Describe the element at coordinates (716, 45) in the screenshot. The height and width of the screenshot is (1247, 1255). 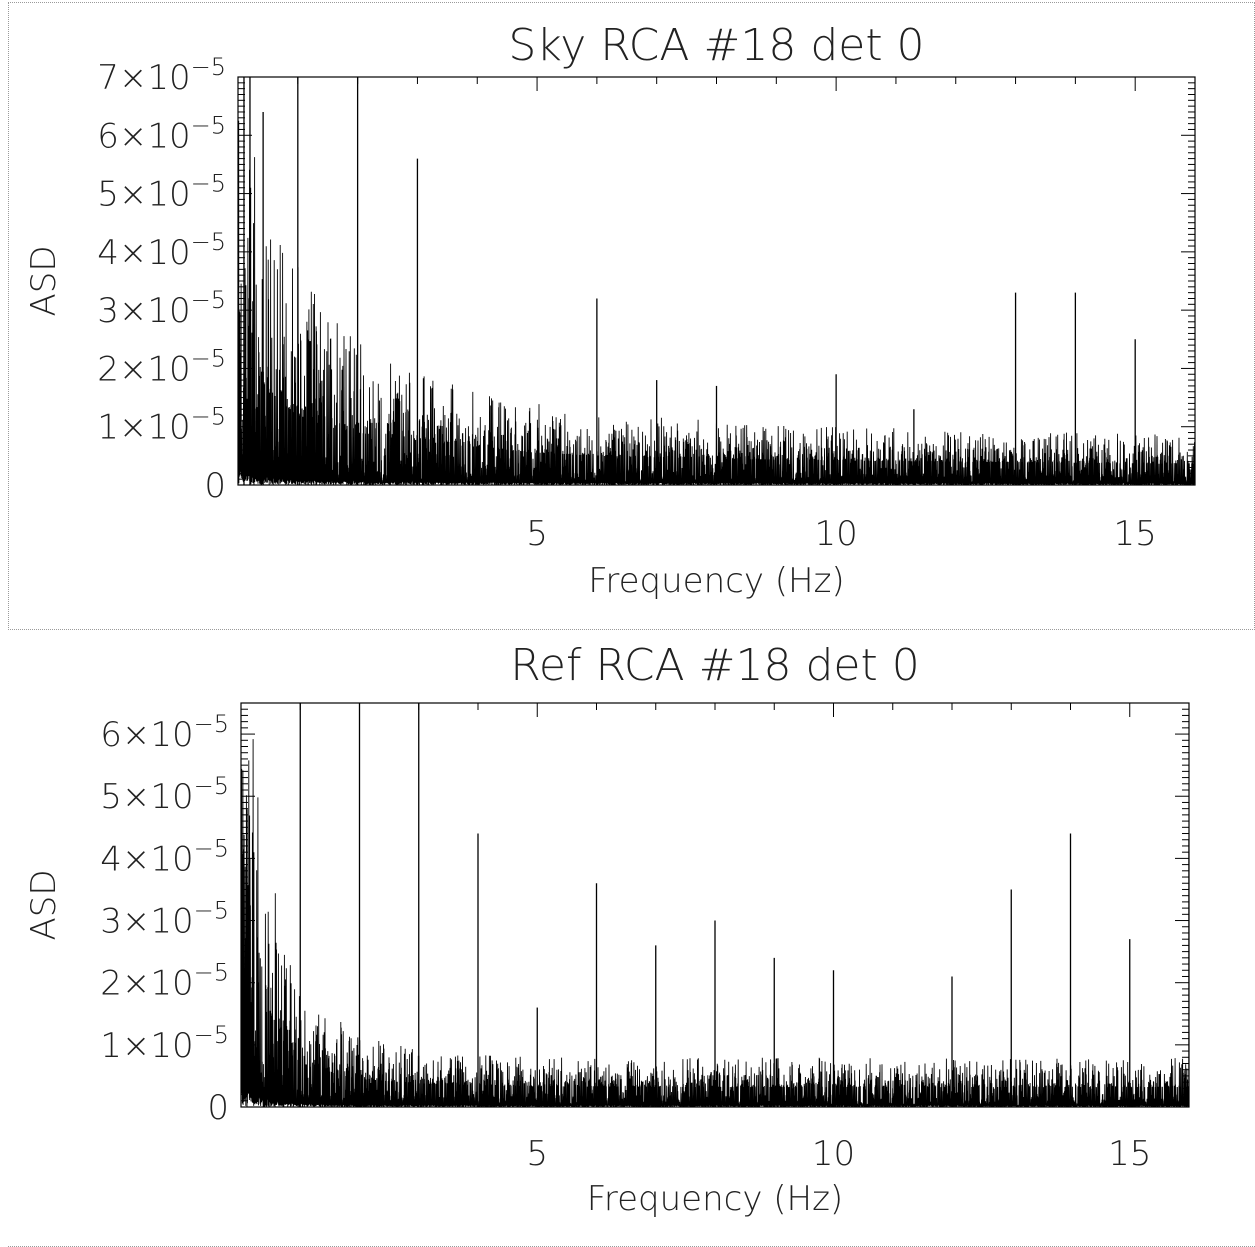
I see `chart-title: Sky RCA #18 det 0` at that location.